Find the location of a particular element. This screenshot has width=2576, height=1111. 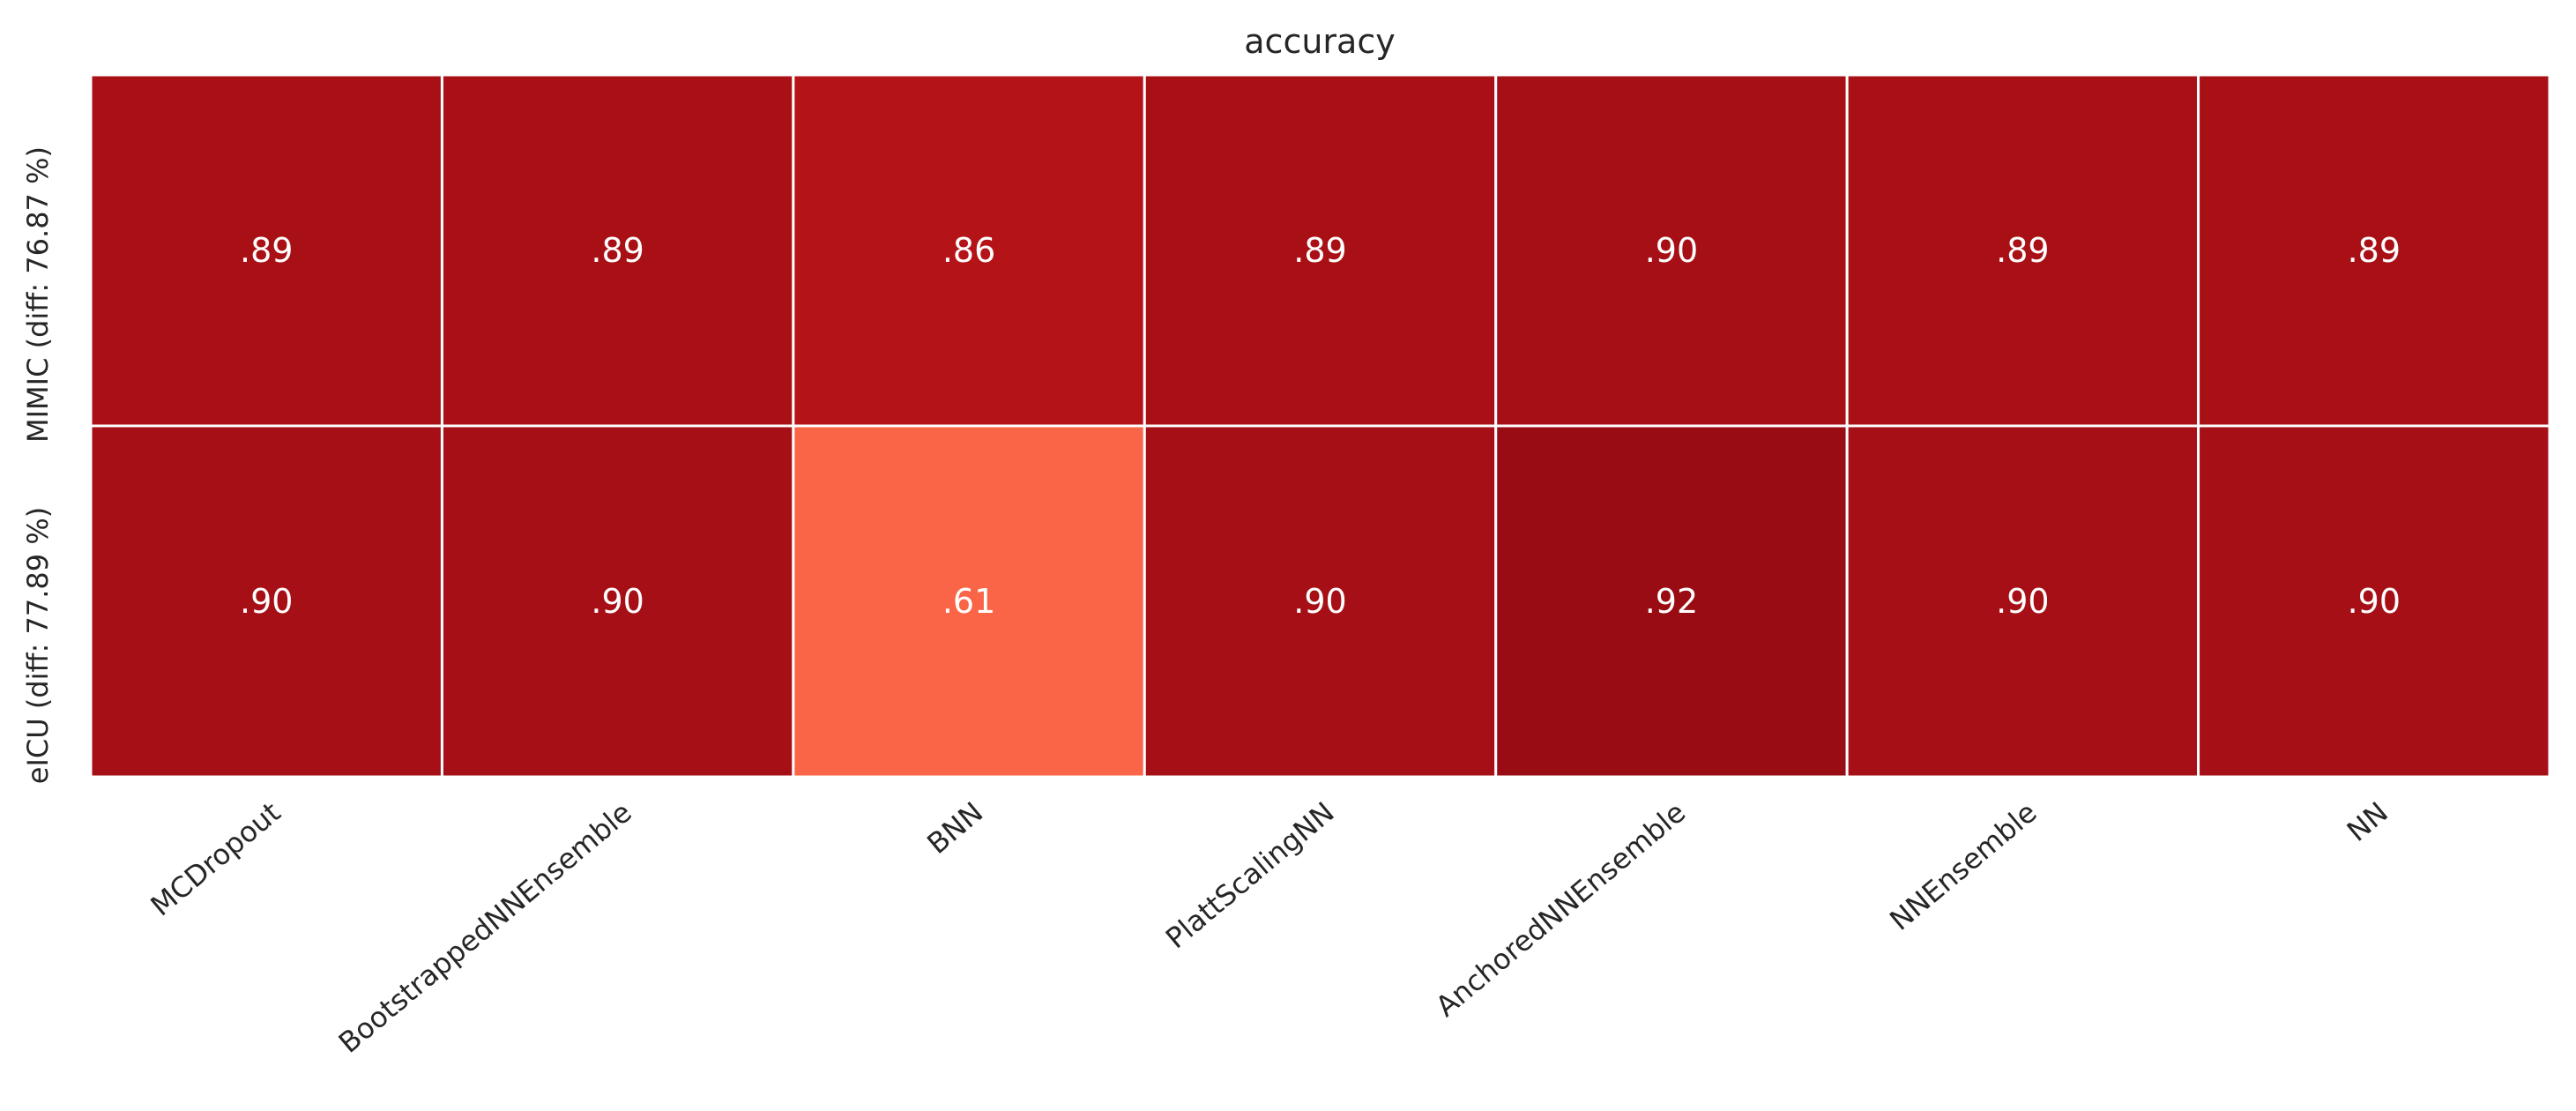

column-label: NN is located at coordinates (2367, 821).